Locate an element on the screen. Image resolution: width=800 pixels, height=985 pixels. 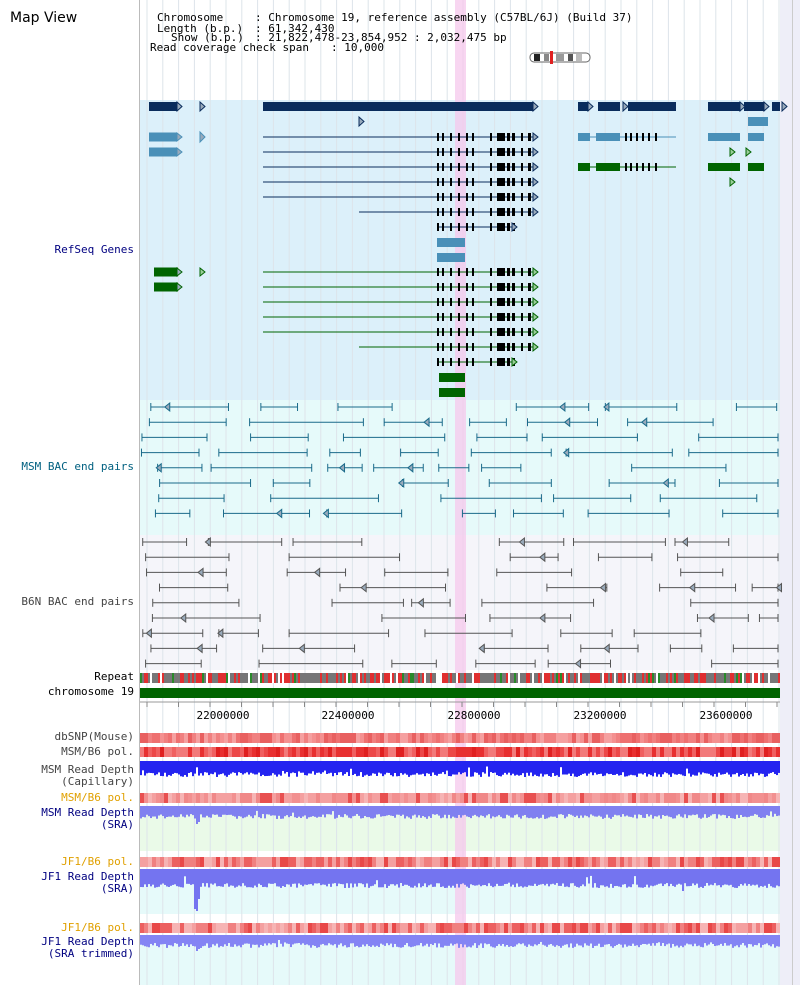
msm-bac-track is located at coordinates (459, 460).